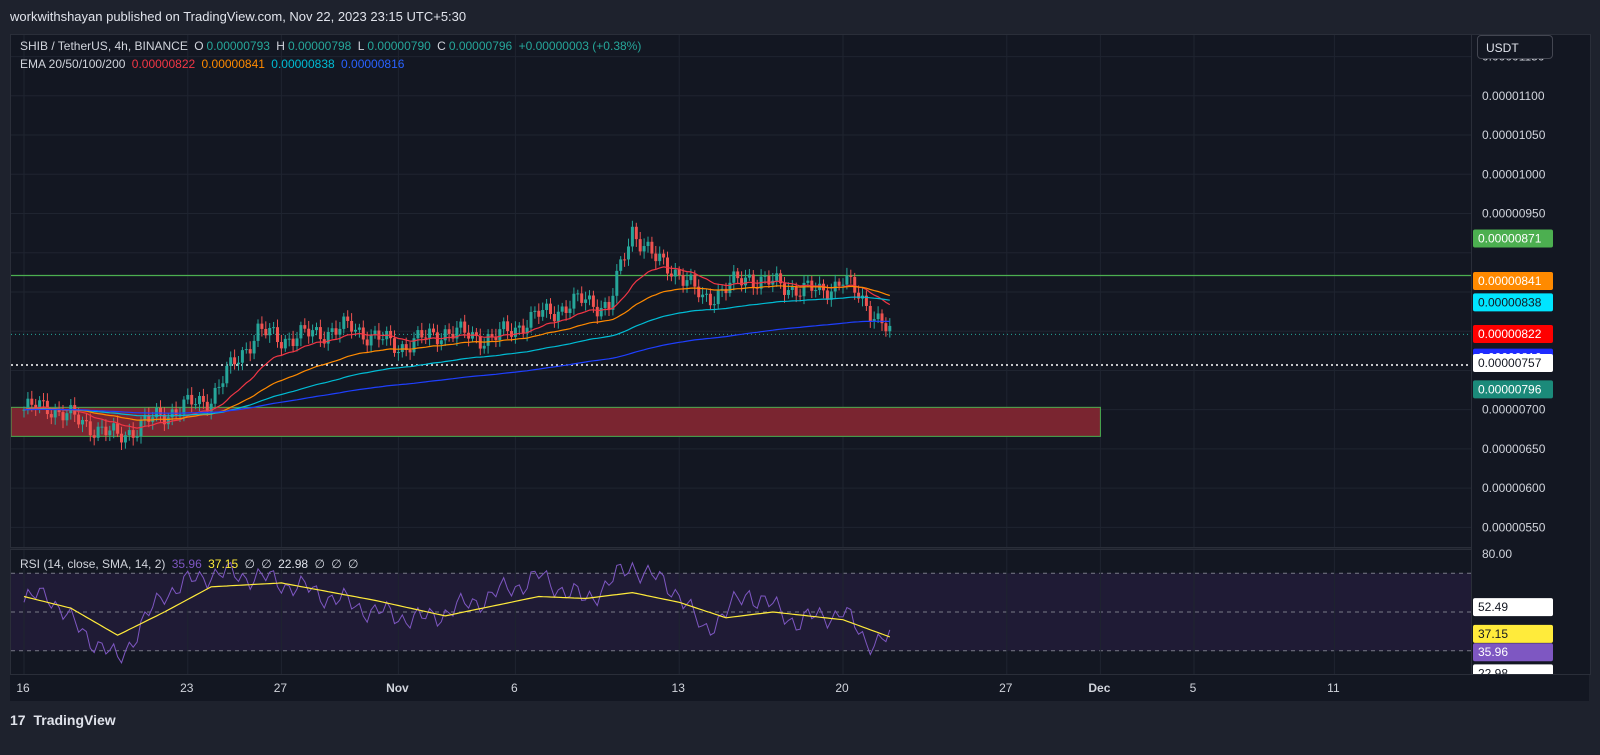 The height and width of the screenshot is (755, 1600). I want to click on currency-button: USDT, so click(1515, 47).